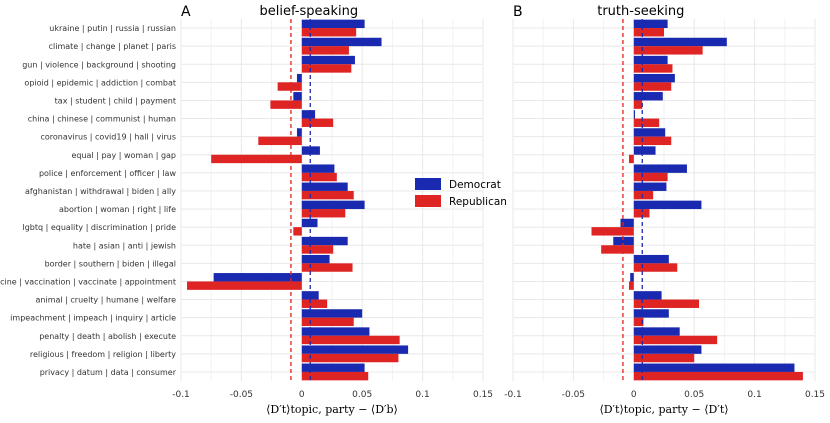 The image size is (830, 423). What do you see at coordinates (123, 155) in the screenshot?
I see `topic-label: equal | pay | woman | gap` at bounding box center [123, 155].